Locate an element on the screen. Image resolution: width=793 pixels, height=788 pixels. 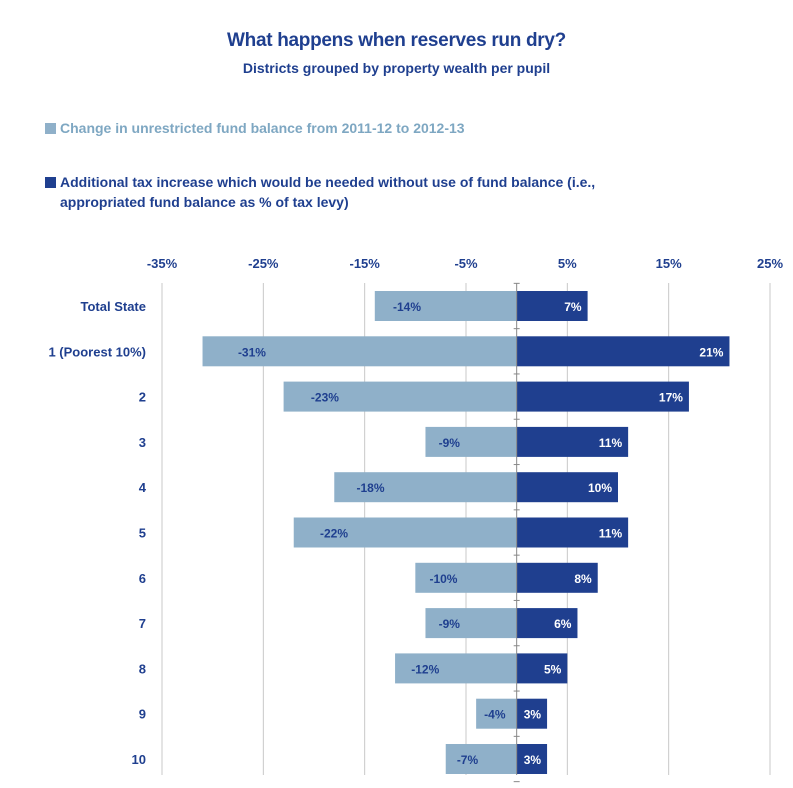
data-label-fund-balance: -4% is located at coordinates (495, 715).